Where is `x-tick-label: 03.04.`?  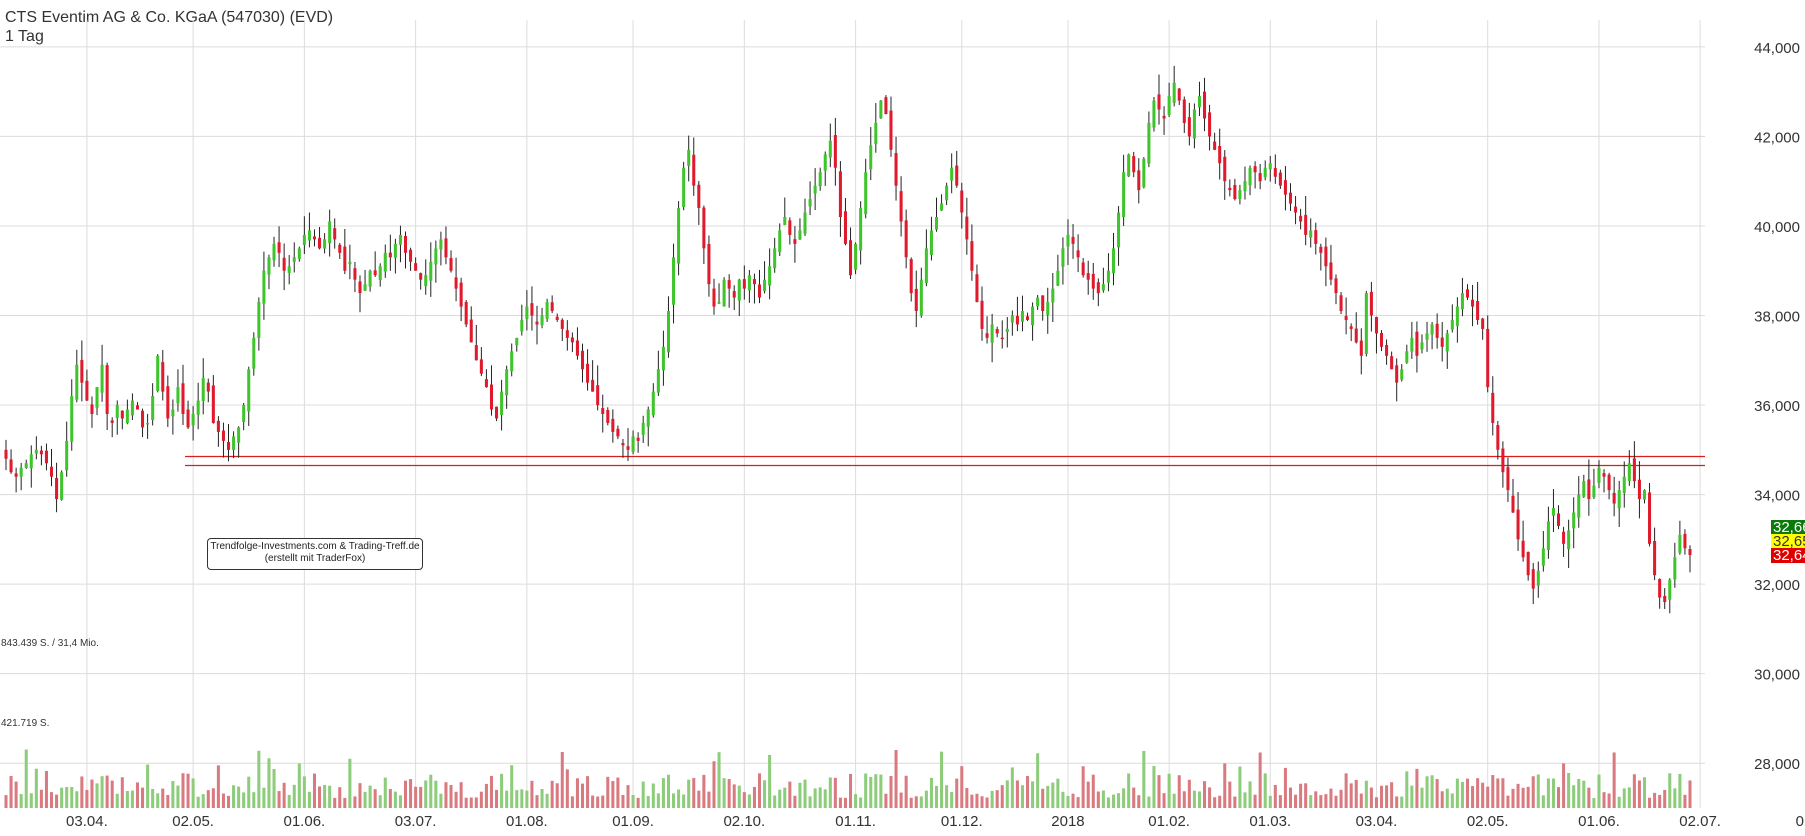
x-tick-label: 03.04. is located at coordinates (87, 821).